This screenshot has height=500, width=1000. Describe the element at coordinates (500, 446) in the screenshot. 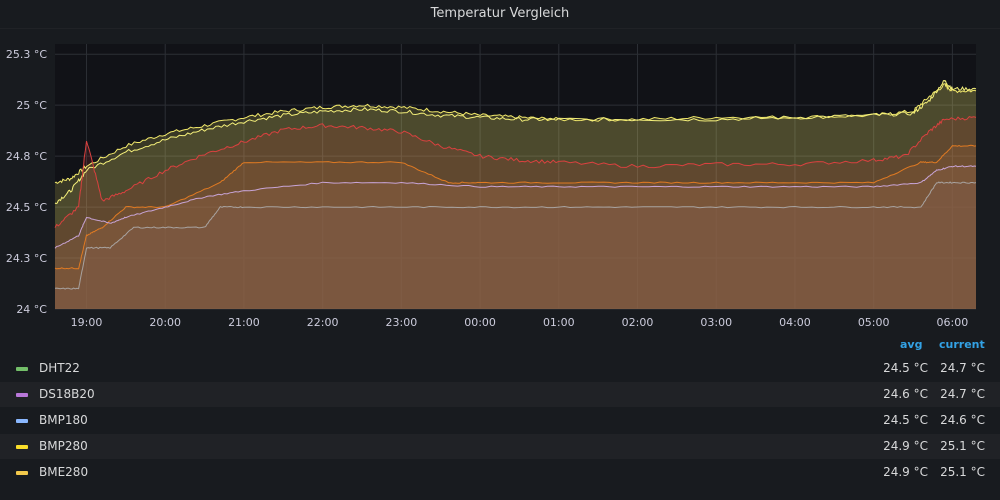

I see `legend-row-bmp280: BMP280 24.9 °C 25.1 °C` at that location.